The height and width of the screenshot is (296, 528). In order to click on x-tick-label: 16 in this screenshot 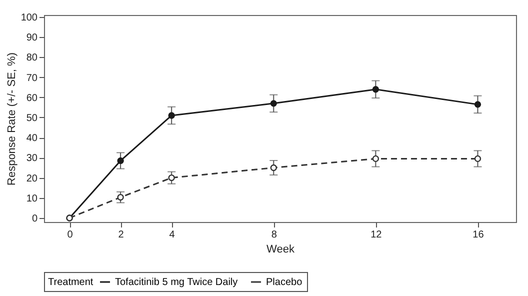, I will do `click(478, 235)`.